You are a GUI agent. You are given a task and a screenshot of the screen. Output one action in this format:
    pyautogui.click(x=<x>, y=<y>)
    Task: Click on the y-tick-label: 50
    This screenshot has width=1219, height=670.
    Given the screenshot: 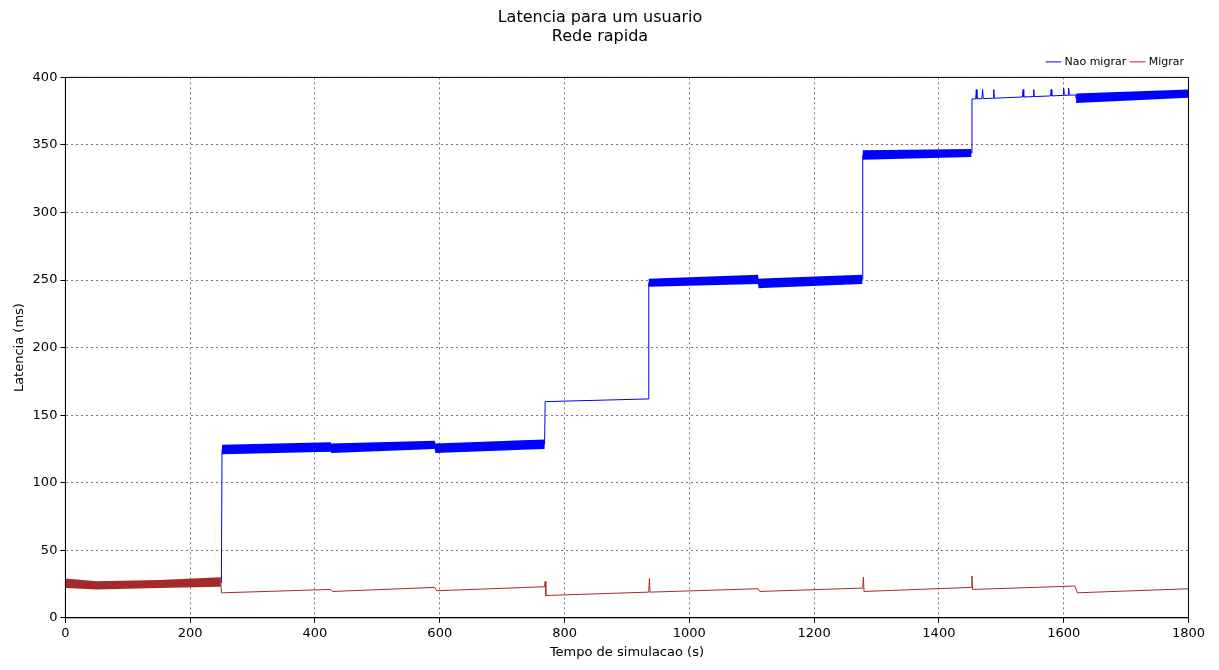 What is the action you would take?
    pyautogui.click(x=49, y=549)
    